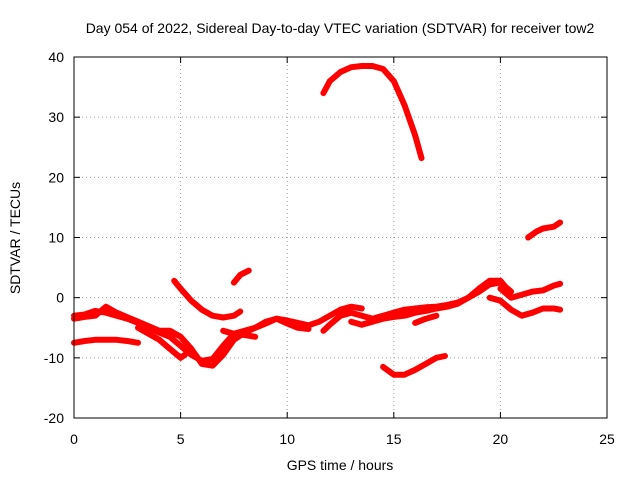 This screenshot has height=480, width=640. I want to click on x-tick-label: 10, so click(287, 439).